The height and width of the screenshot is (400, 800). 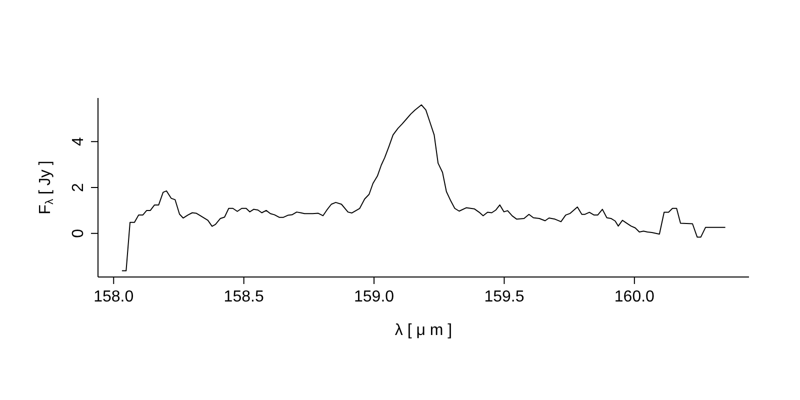 What do you see at coordinates (244, 297) in the screenshot?
I see `x-tick-label: 158.5` at bounding box center [244, 297].